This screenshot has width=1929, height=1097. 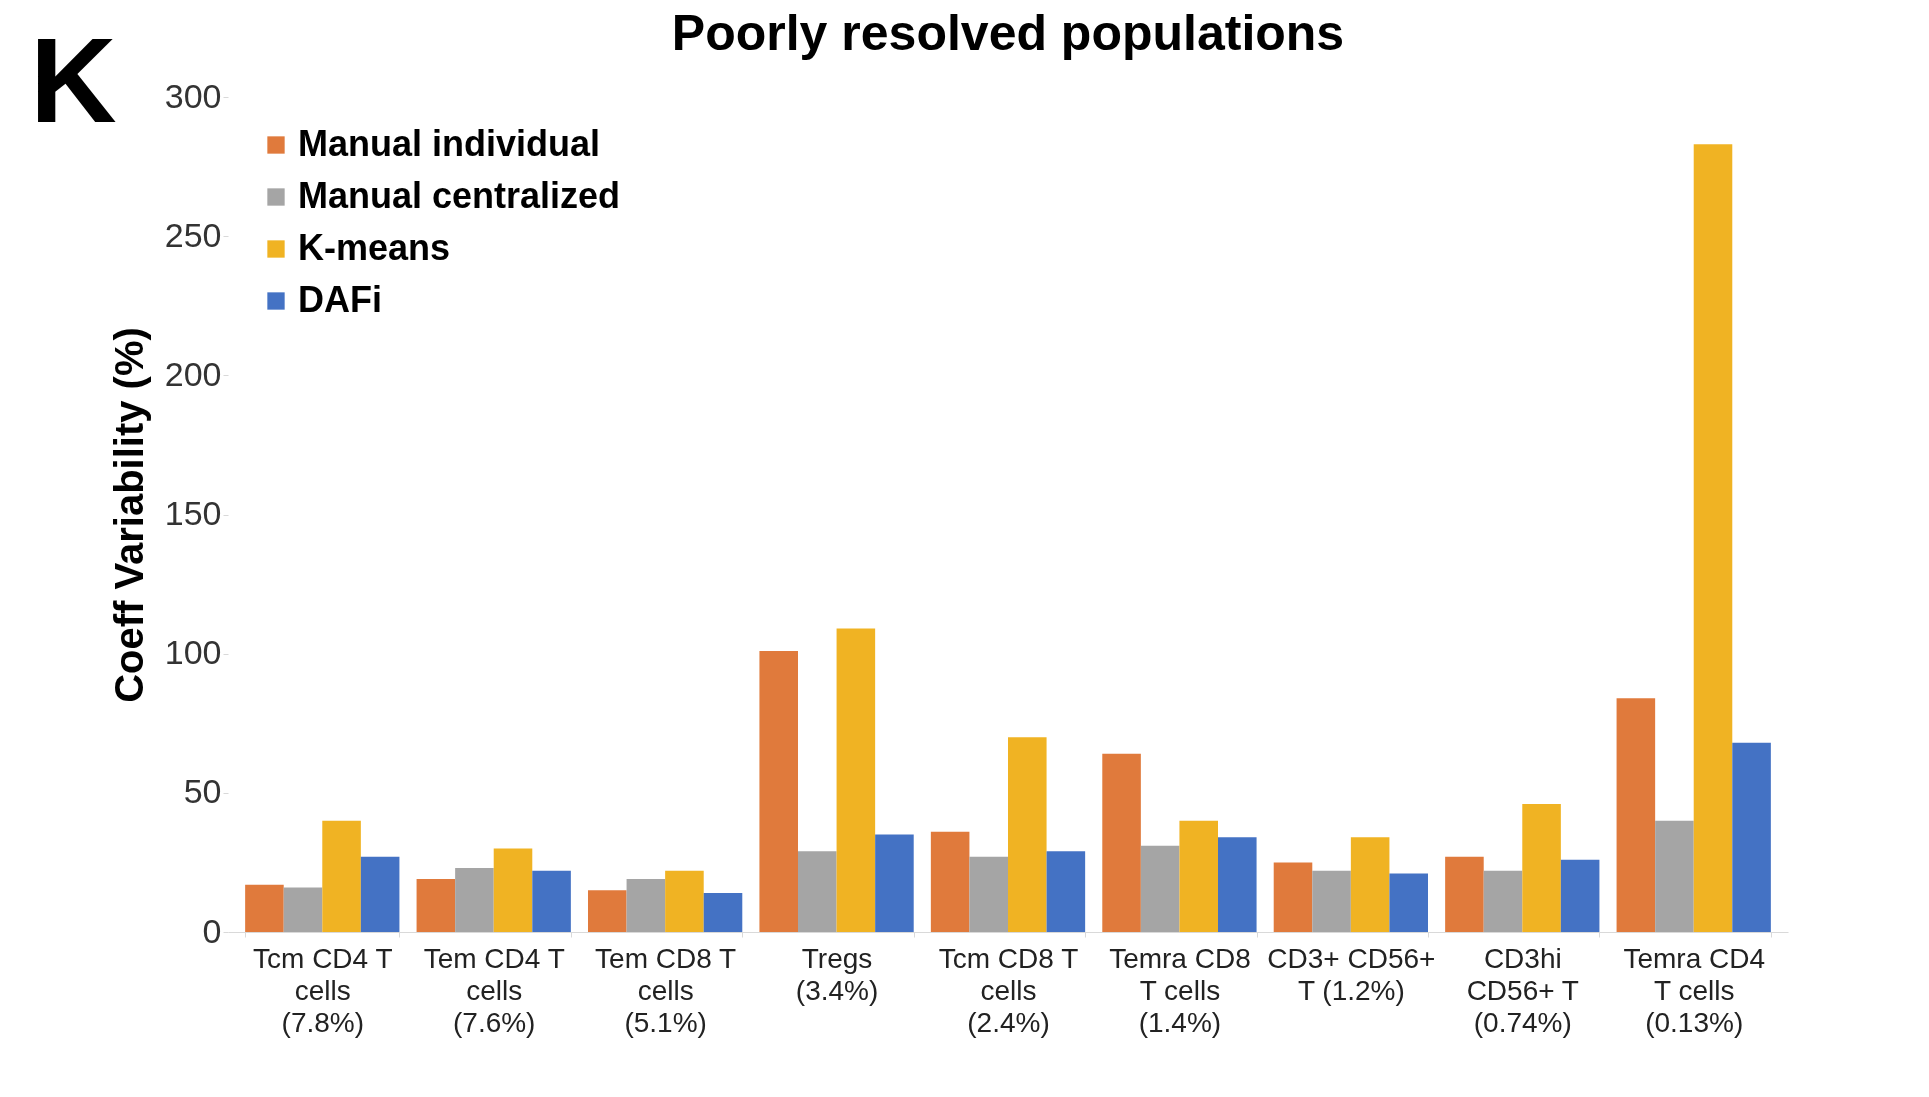 What do you see at coordinates (1522, 990) in the screenshot?
I see `x-tick-label: CD3hi CD56+ T (0.74%)` at bounding box center [1522, 990].